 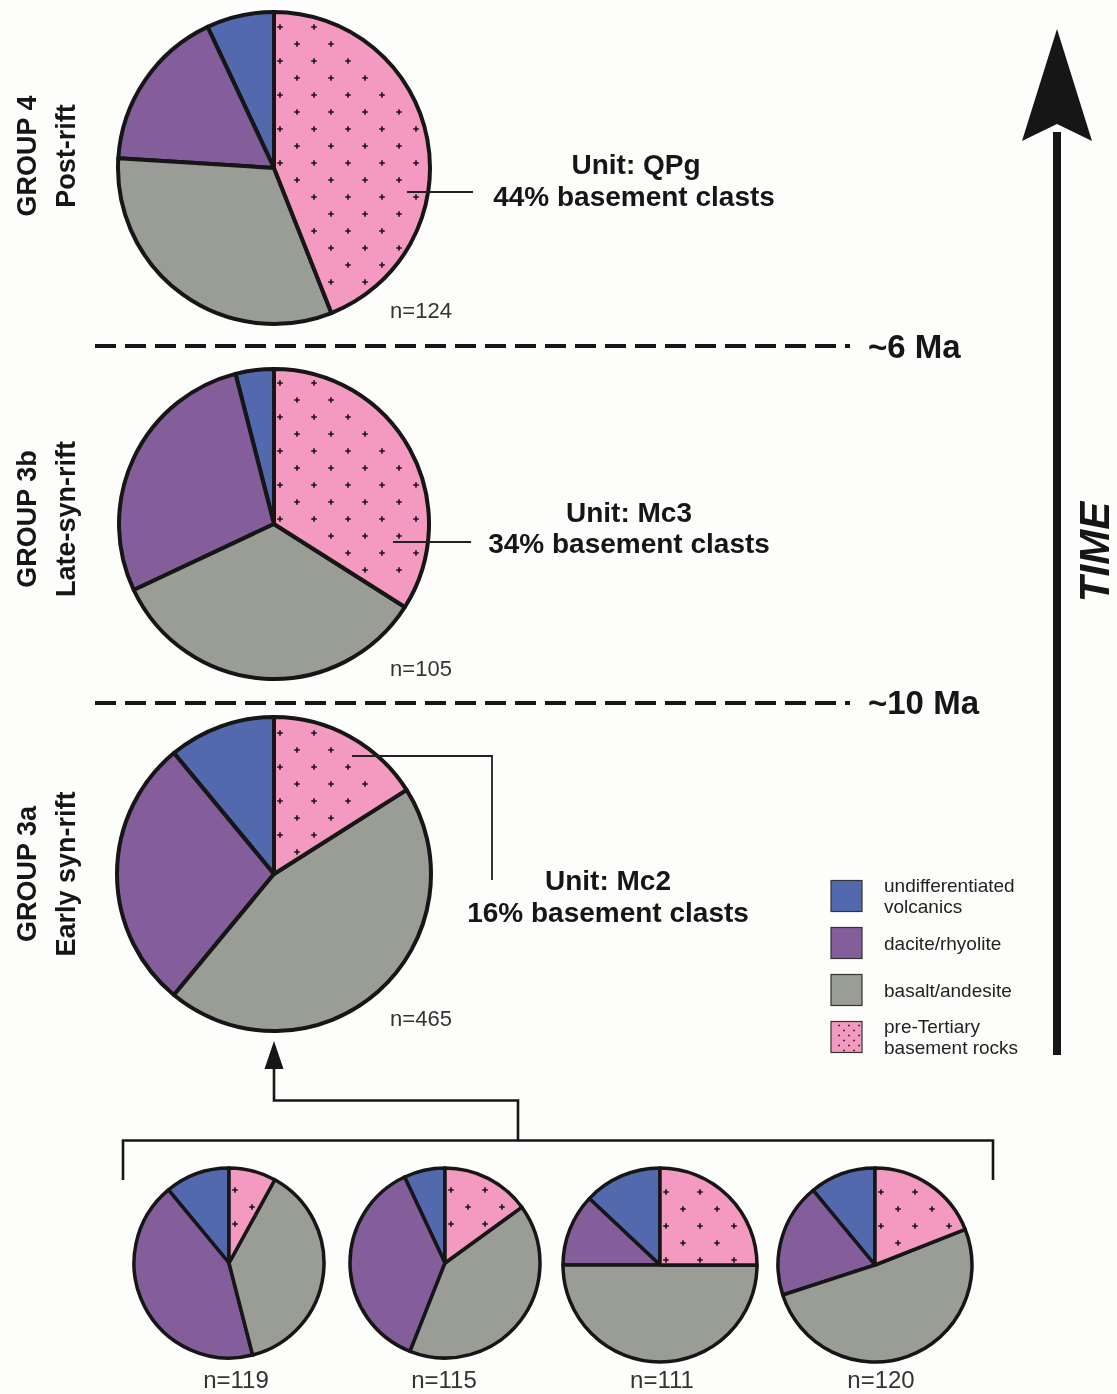 What do you see at coordinates (949, 896) in the screenshot?
I see `legend-label: undifferentiated volcanics` at bounding box center [949, 896].